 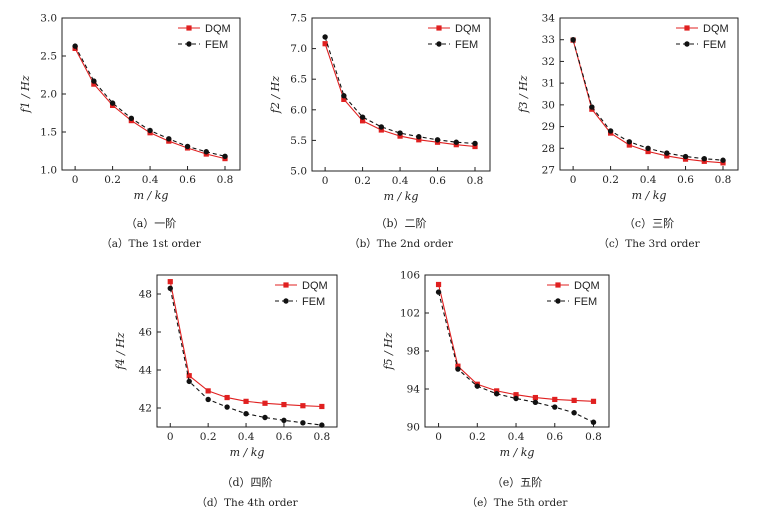 What do you see at coordinates (400, 223) in the screenshot?
I see `caption-cn: （b）二阶` at bounding box center [400, 223].